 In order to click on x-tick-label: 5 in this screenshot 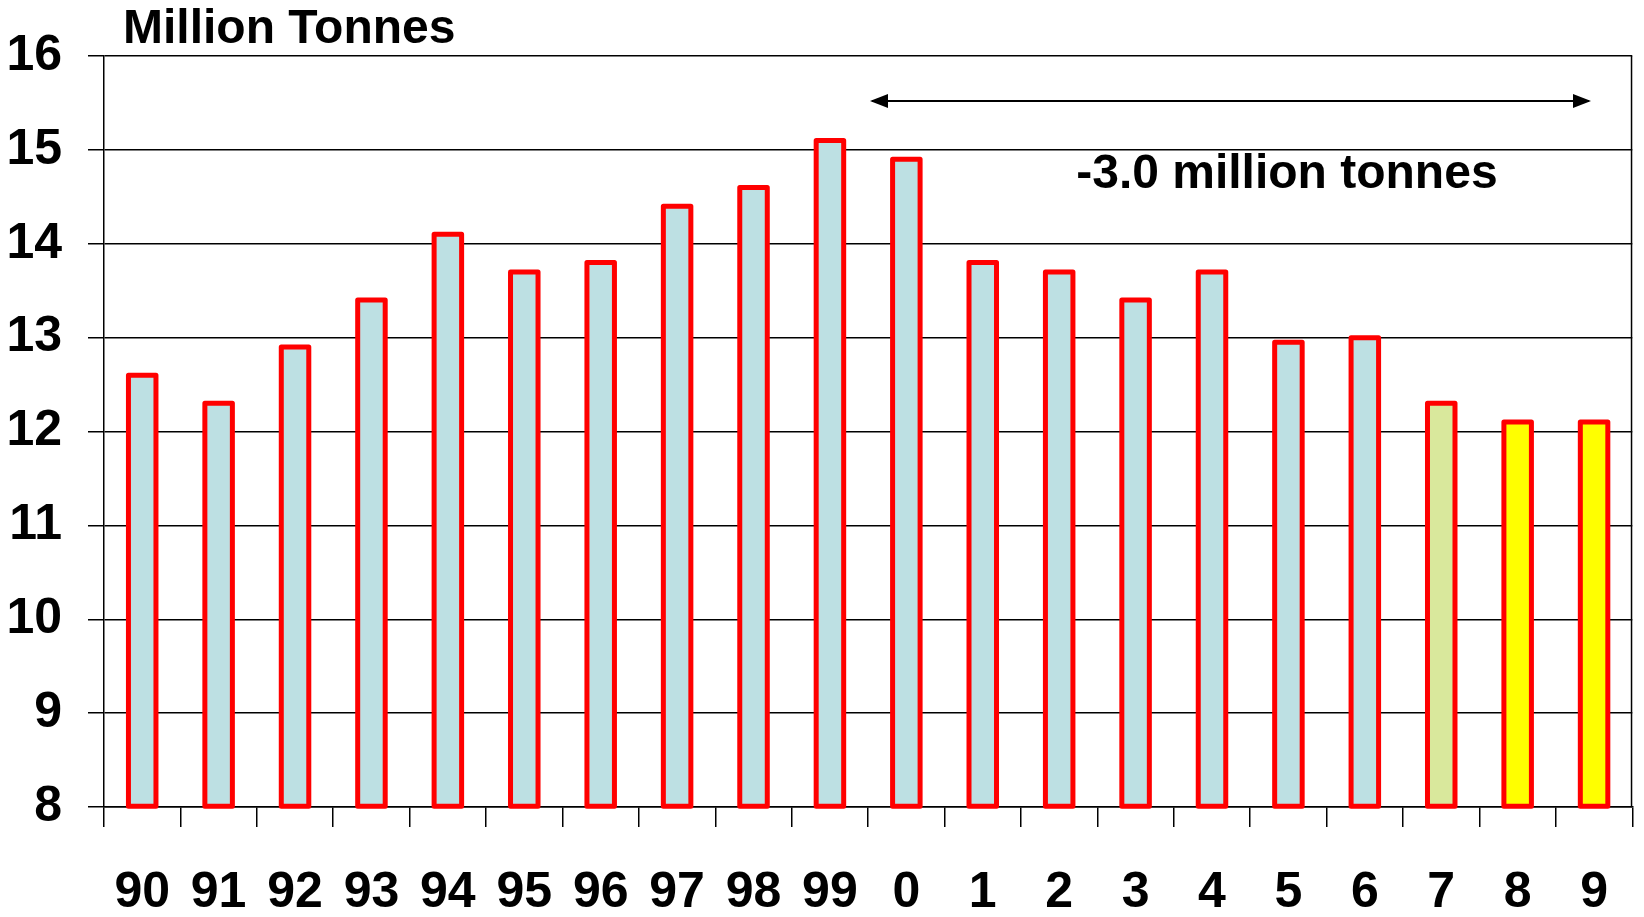, I will do `click(1288, 889)`.